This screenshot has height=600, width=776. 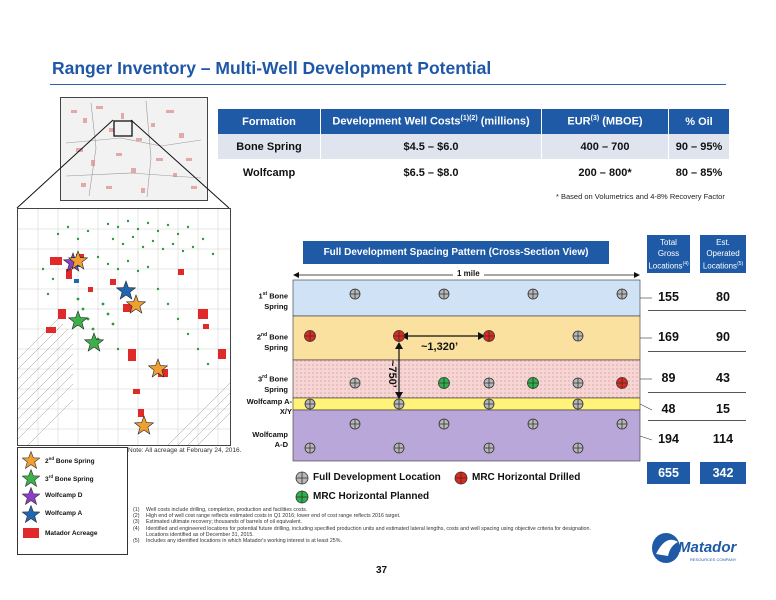 I want to click on legend-2nd-bone-spring: 2nd Bone Spring, so click(x=70, y=461).